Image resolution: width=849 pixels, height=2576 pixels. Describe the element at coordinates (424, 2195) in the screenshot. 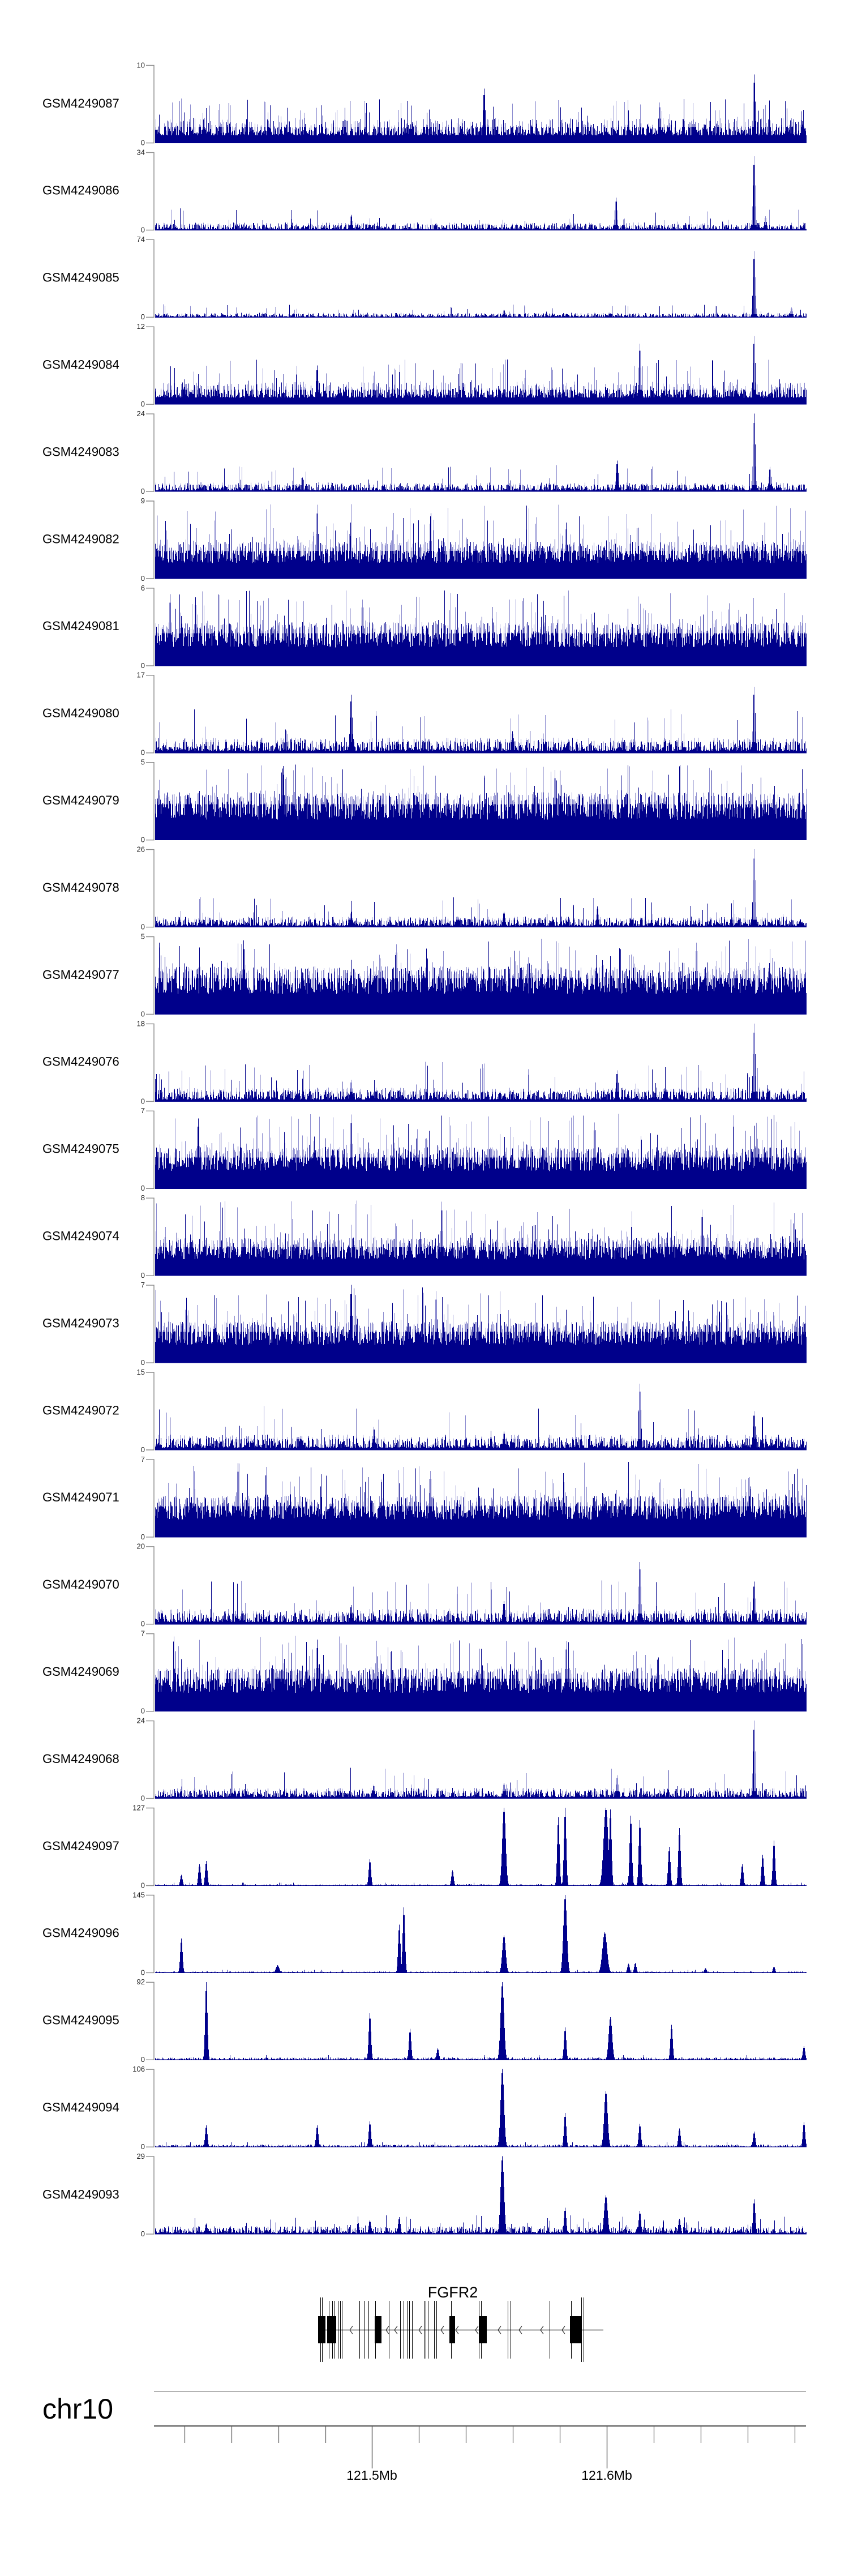

I see `data-track: GSM4249093 29 0` at that location.